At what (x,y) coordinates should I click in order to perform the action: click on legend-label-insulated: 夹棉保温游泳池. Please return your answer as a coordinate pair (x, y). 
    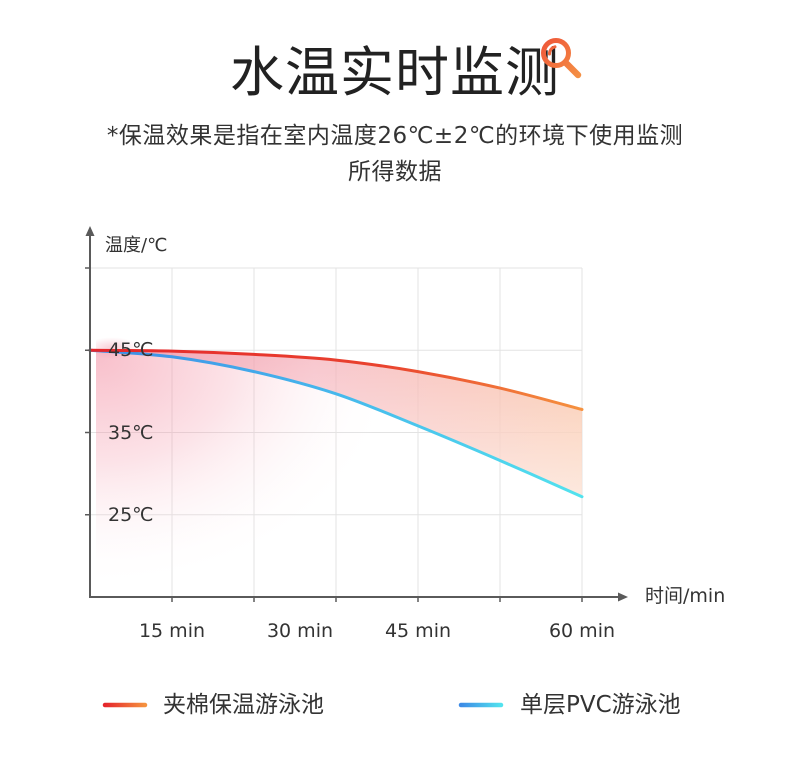
    Looking at the image, I should click on (243, 705).